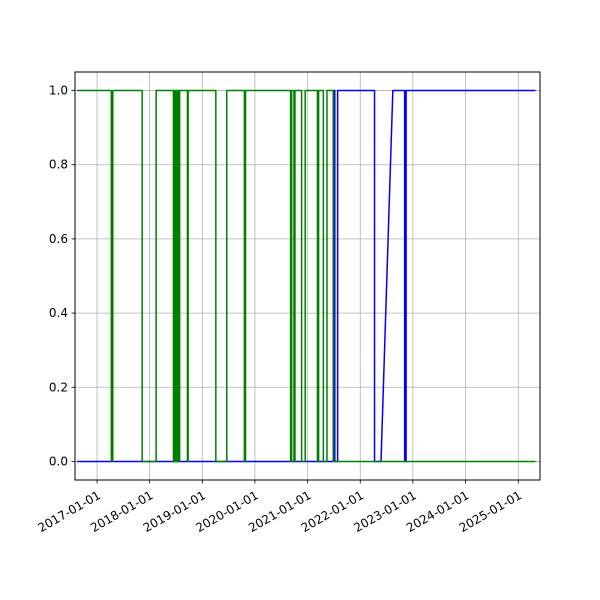  Describe the element at coordinates (58, 313) in the screenshot. I see `y-tick-label: 0.4` at that location.